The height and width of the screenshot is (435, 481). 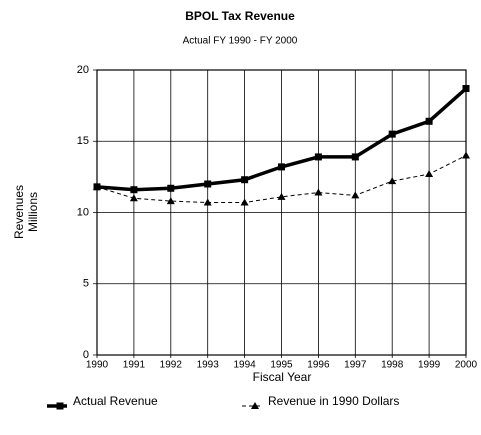 I want to click on legend-label: Revenue in 1990 Dollars, so click(x=333, y=401).